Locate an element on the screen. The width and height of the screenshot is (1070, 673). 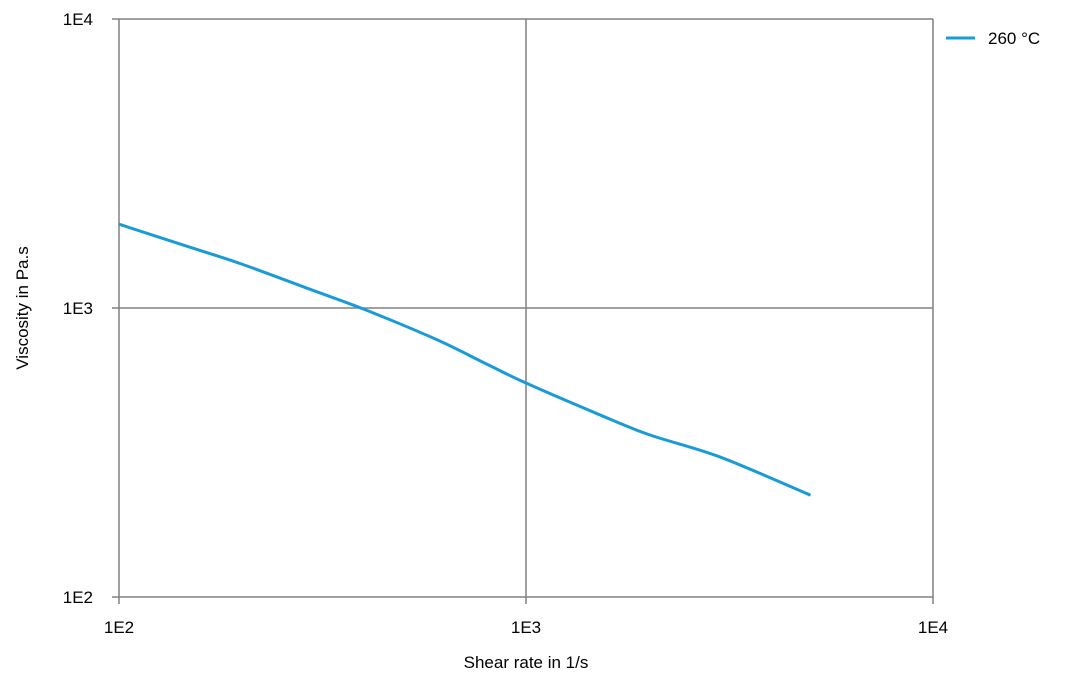
legend: 260 °C is located at coordinates (993, 38).